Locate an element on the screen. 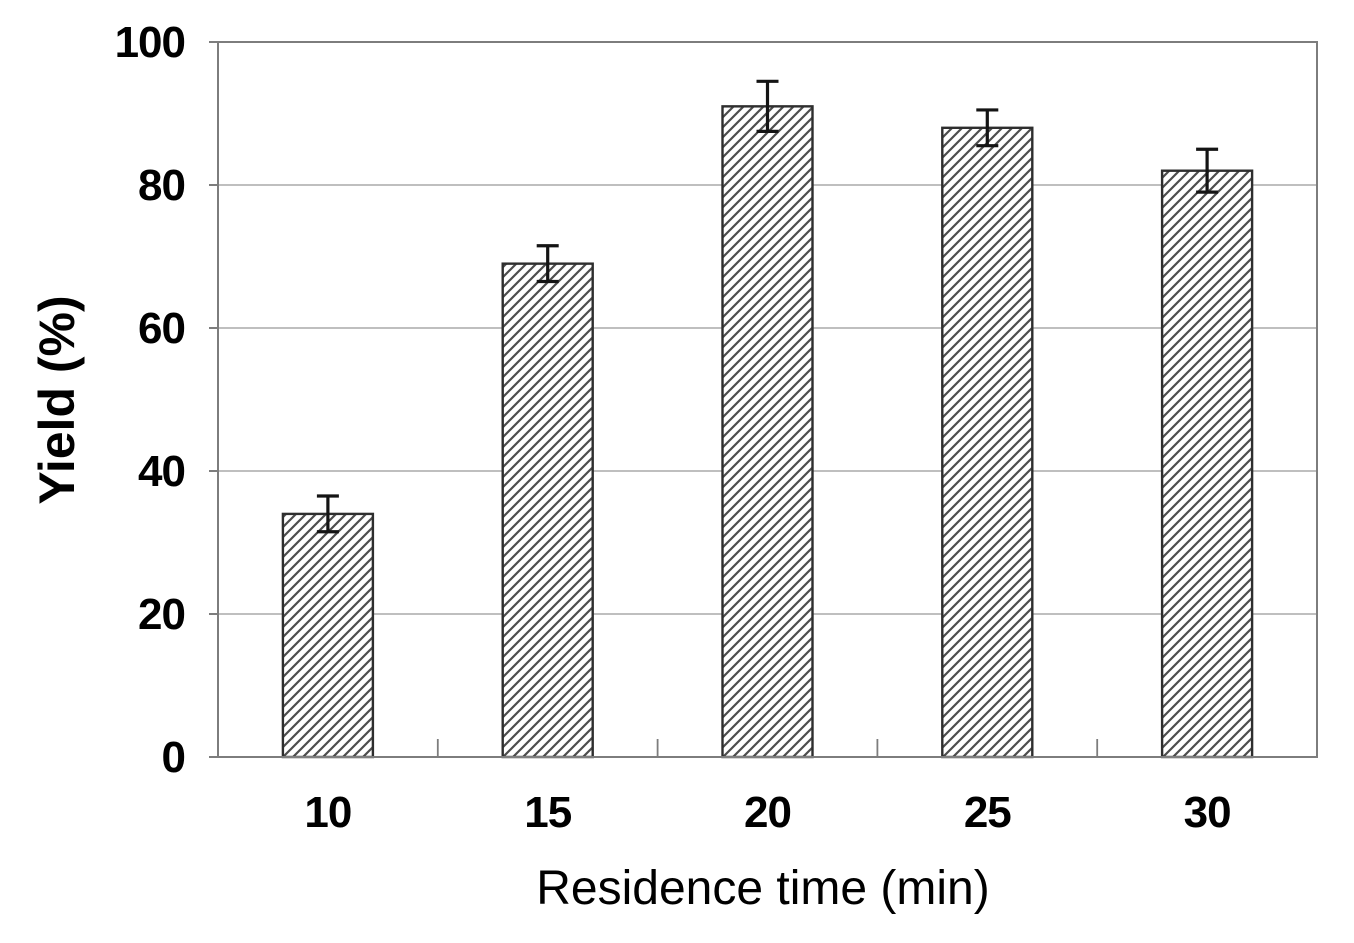  y-tick-label: 20 is located at coordinates (161, 614).